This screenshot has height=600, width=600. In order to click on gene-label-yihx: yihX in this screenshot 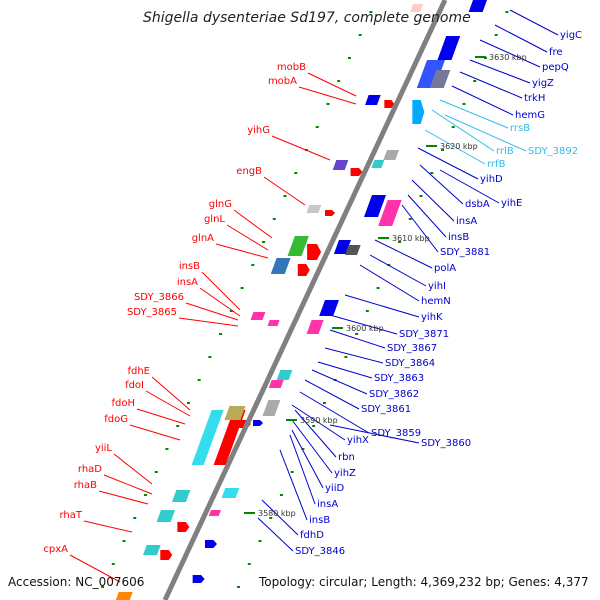, I will do `click(358, 440)`.